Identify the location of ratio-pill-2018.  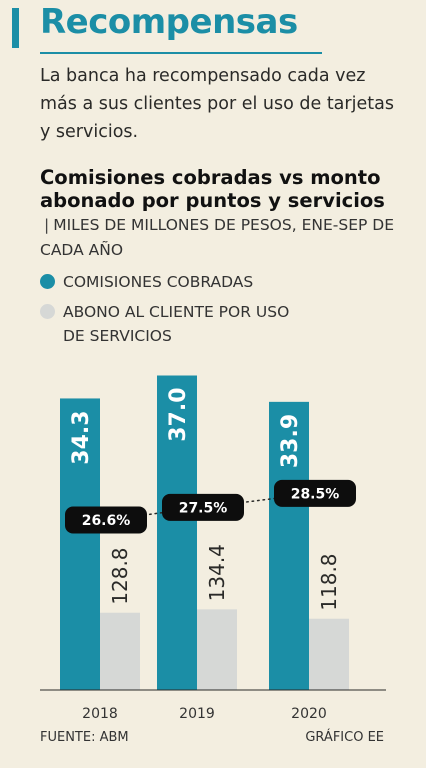
(106, 520).